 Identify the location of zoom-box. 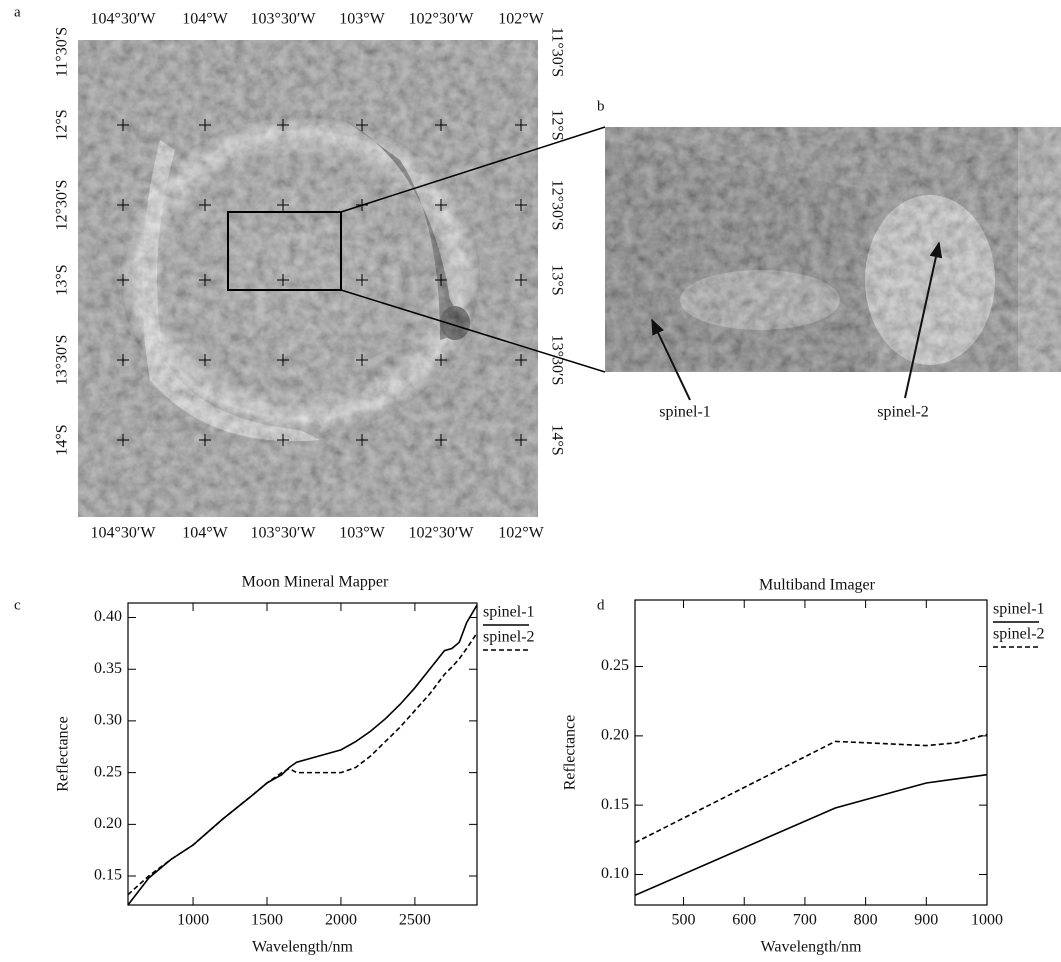
(284, 251).